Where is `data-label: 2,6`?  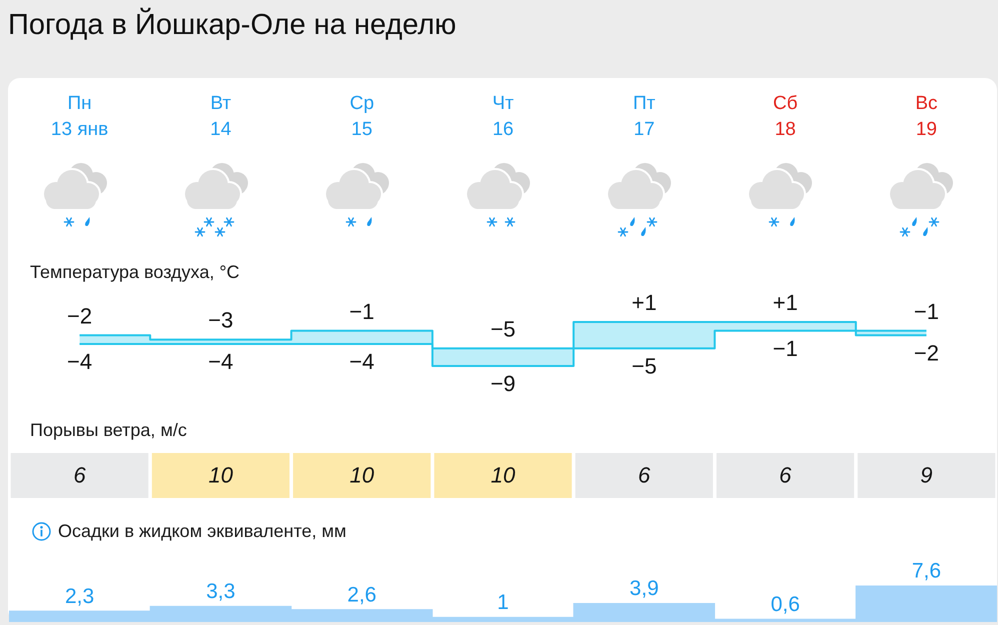 data-label: 2,6 is located at coordinates (361, 594).